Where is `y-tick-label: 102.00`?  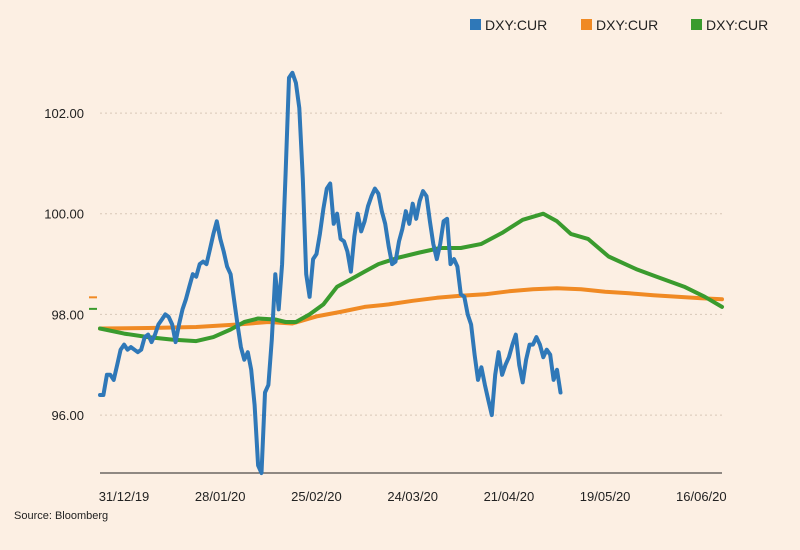 y-tick-label: 102.00 is located at coordinates (64, 113).